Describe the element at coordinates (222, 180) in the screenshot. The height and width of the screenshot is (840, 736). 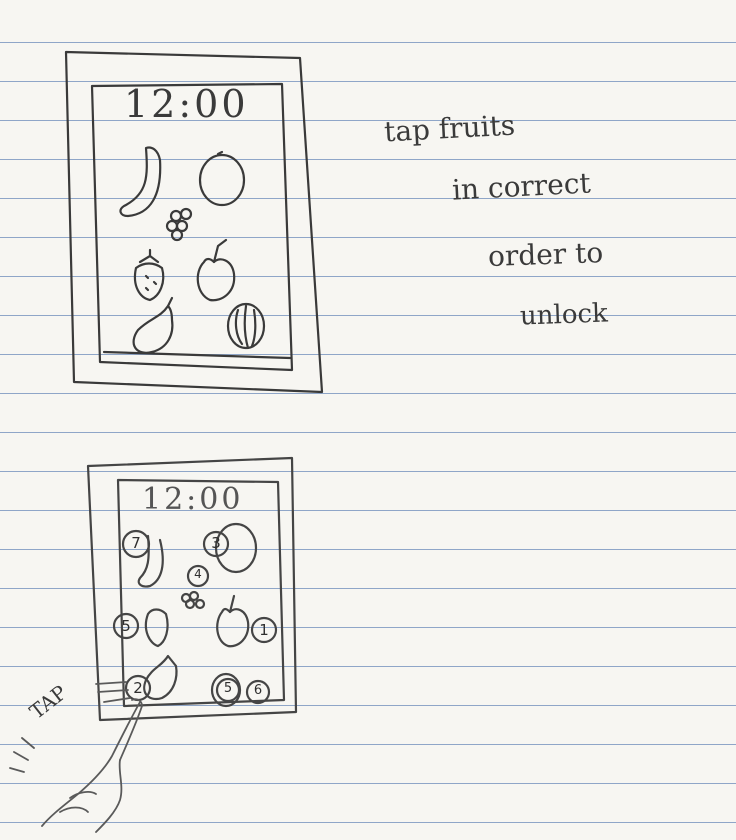
I see `orange-icon` at that location.